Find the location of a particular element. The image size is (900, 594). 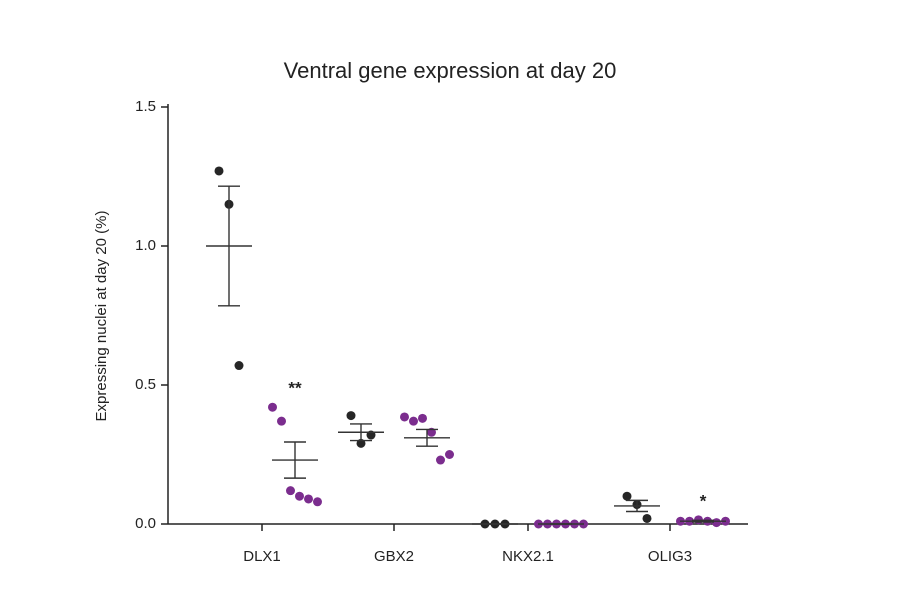

significance-label: * is located at coordinates (703, 500).